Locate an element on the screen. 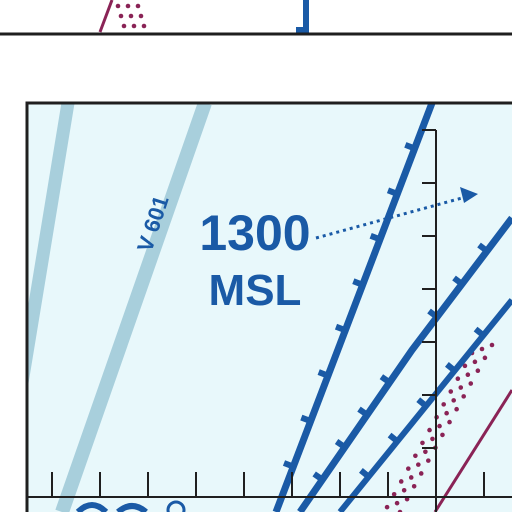 The image size is (512, 512). altitude-value-label: 1300 is located at coordinates (254, 233).